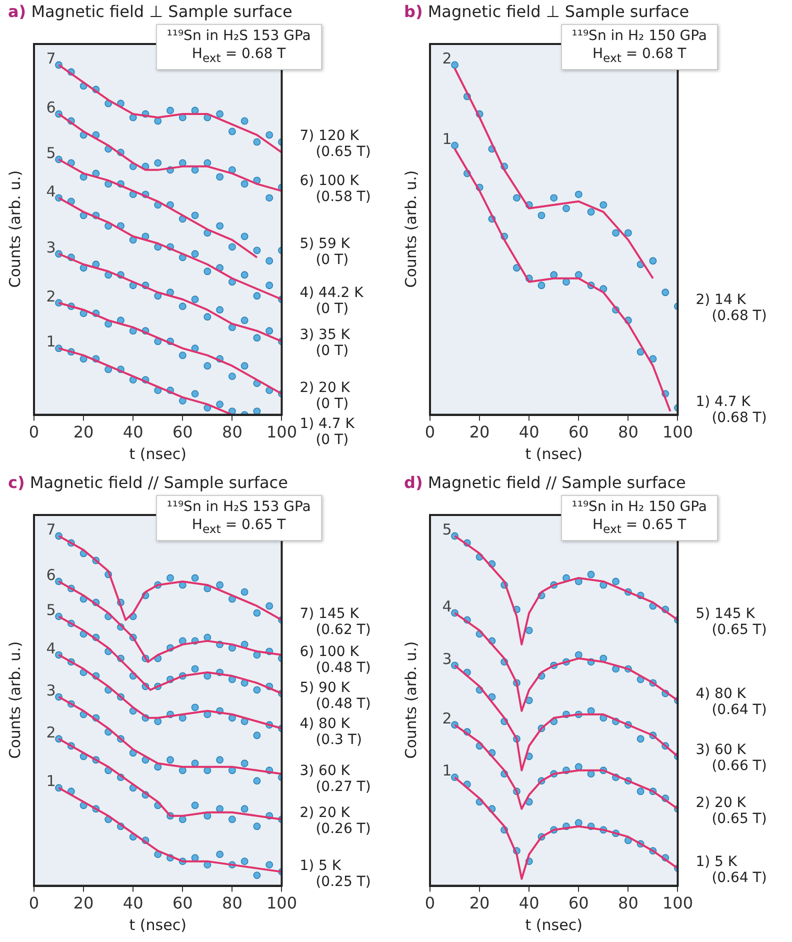  Describe the element at coordinates (731, 758) in the screenshot. I see `series-label: 3) 60 K (0.66 T)` at that location.